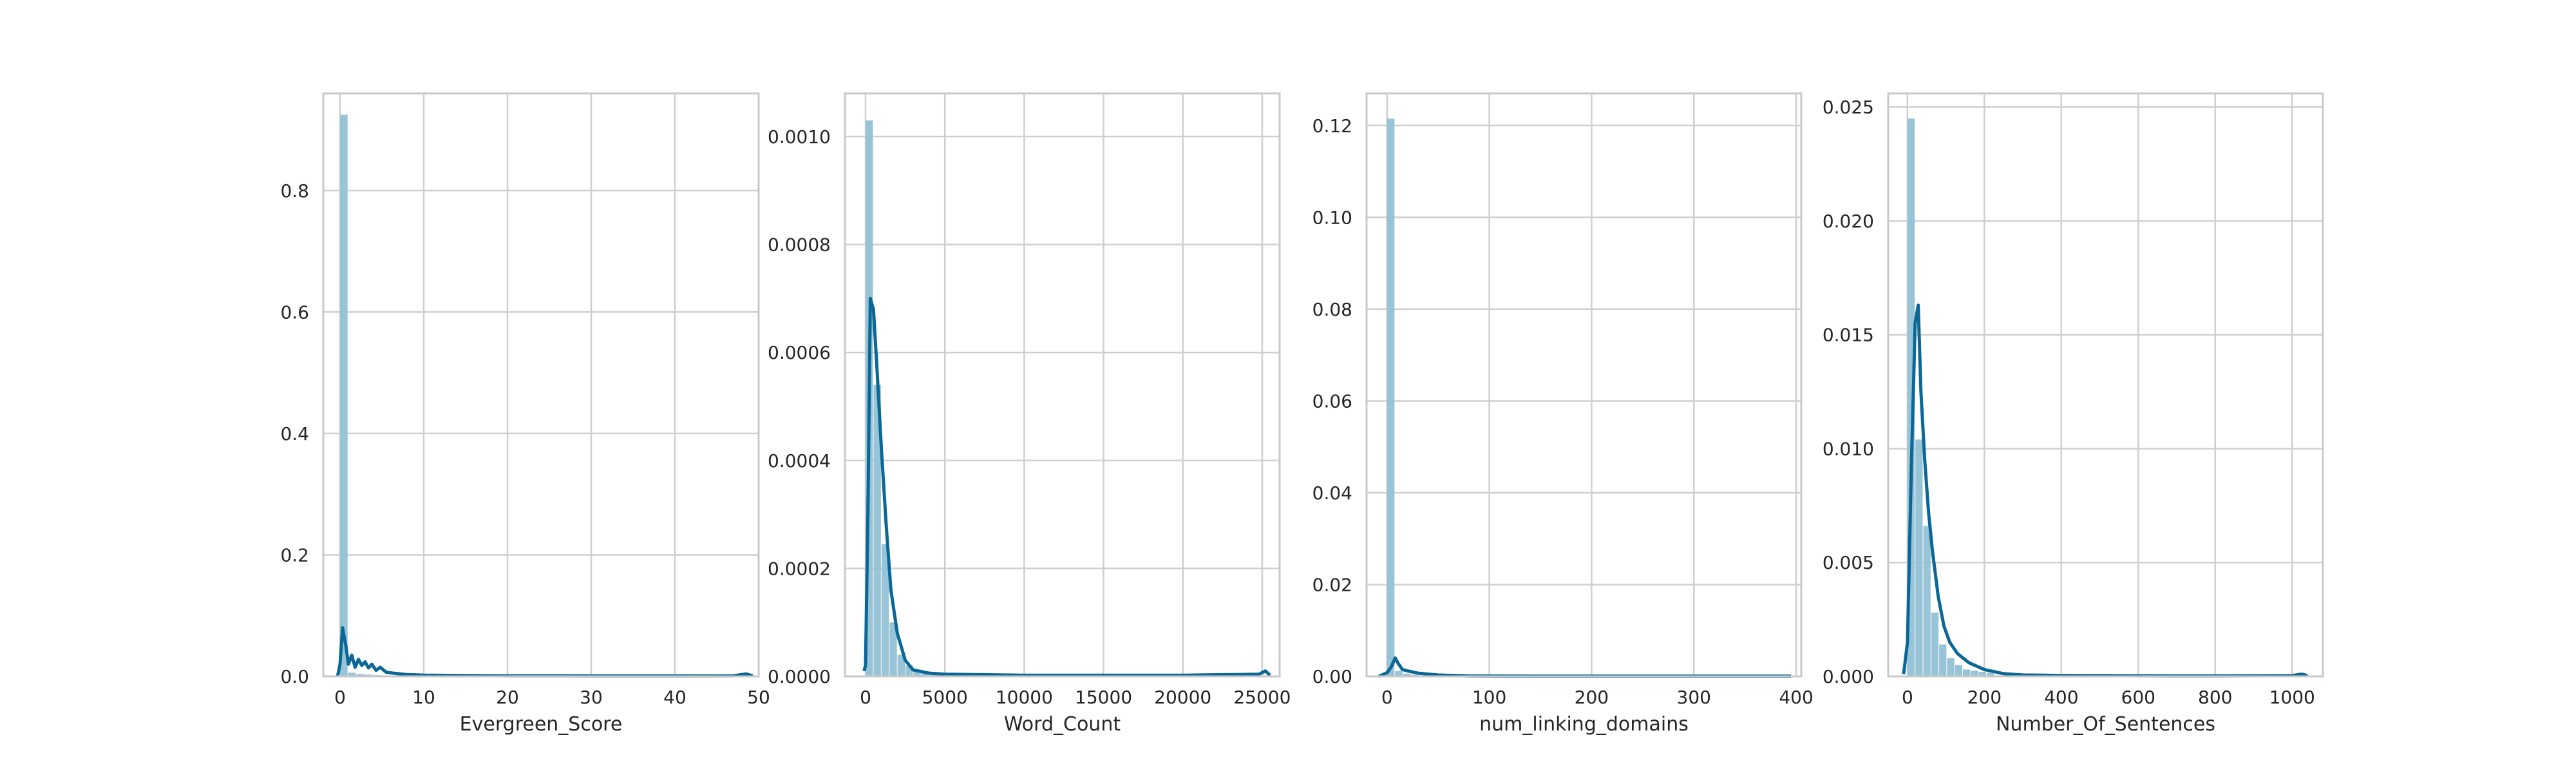 This screenshot has height=773, width=2576. Describe the element at coordinates (2105, 724) in the screenshot. I see `x-axis-label: Number_Of_Sentences` at that location.